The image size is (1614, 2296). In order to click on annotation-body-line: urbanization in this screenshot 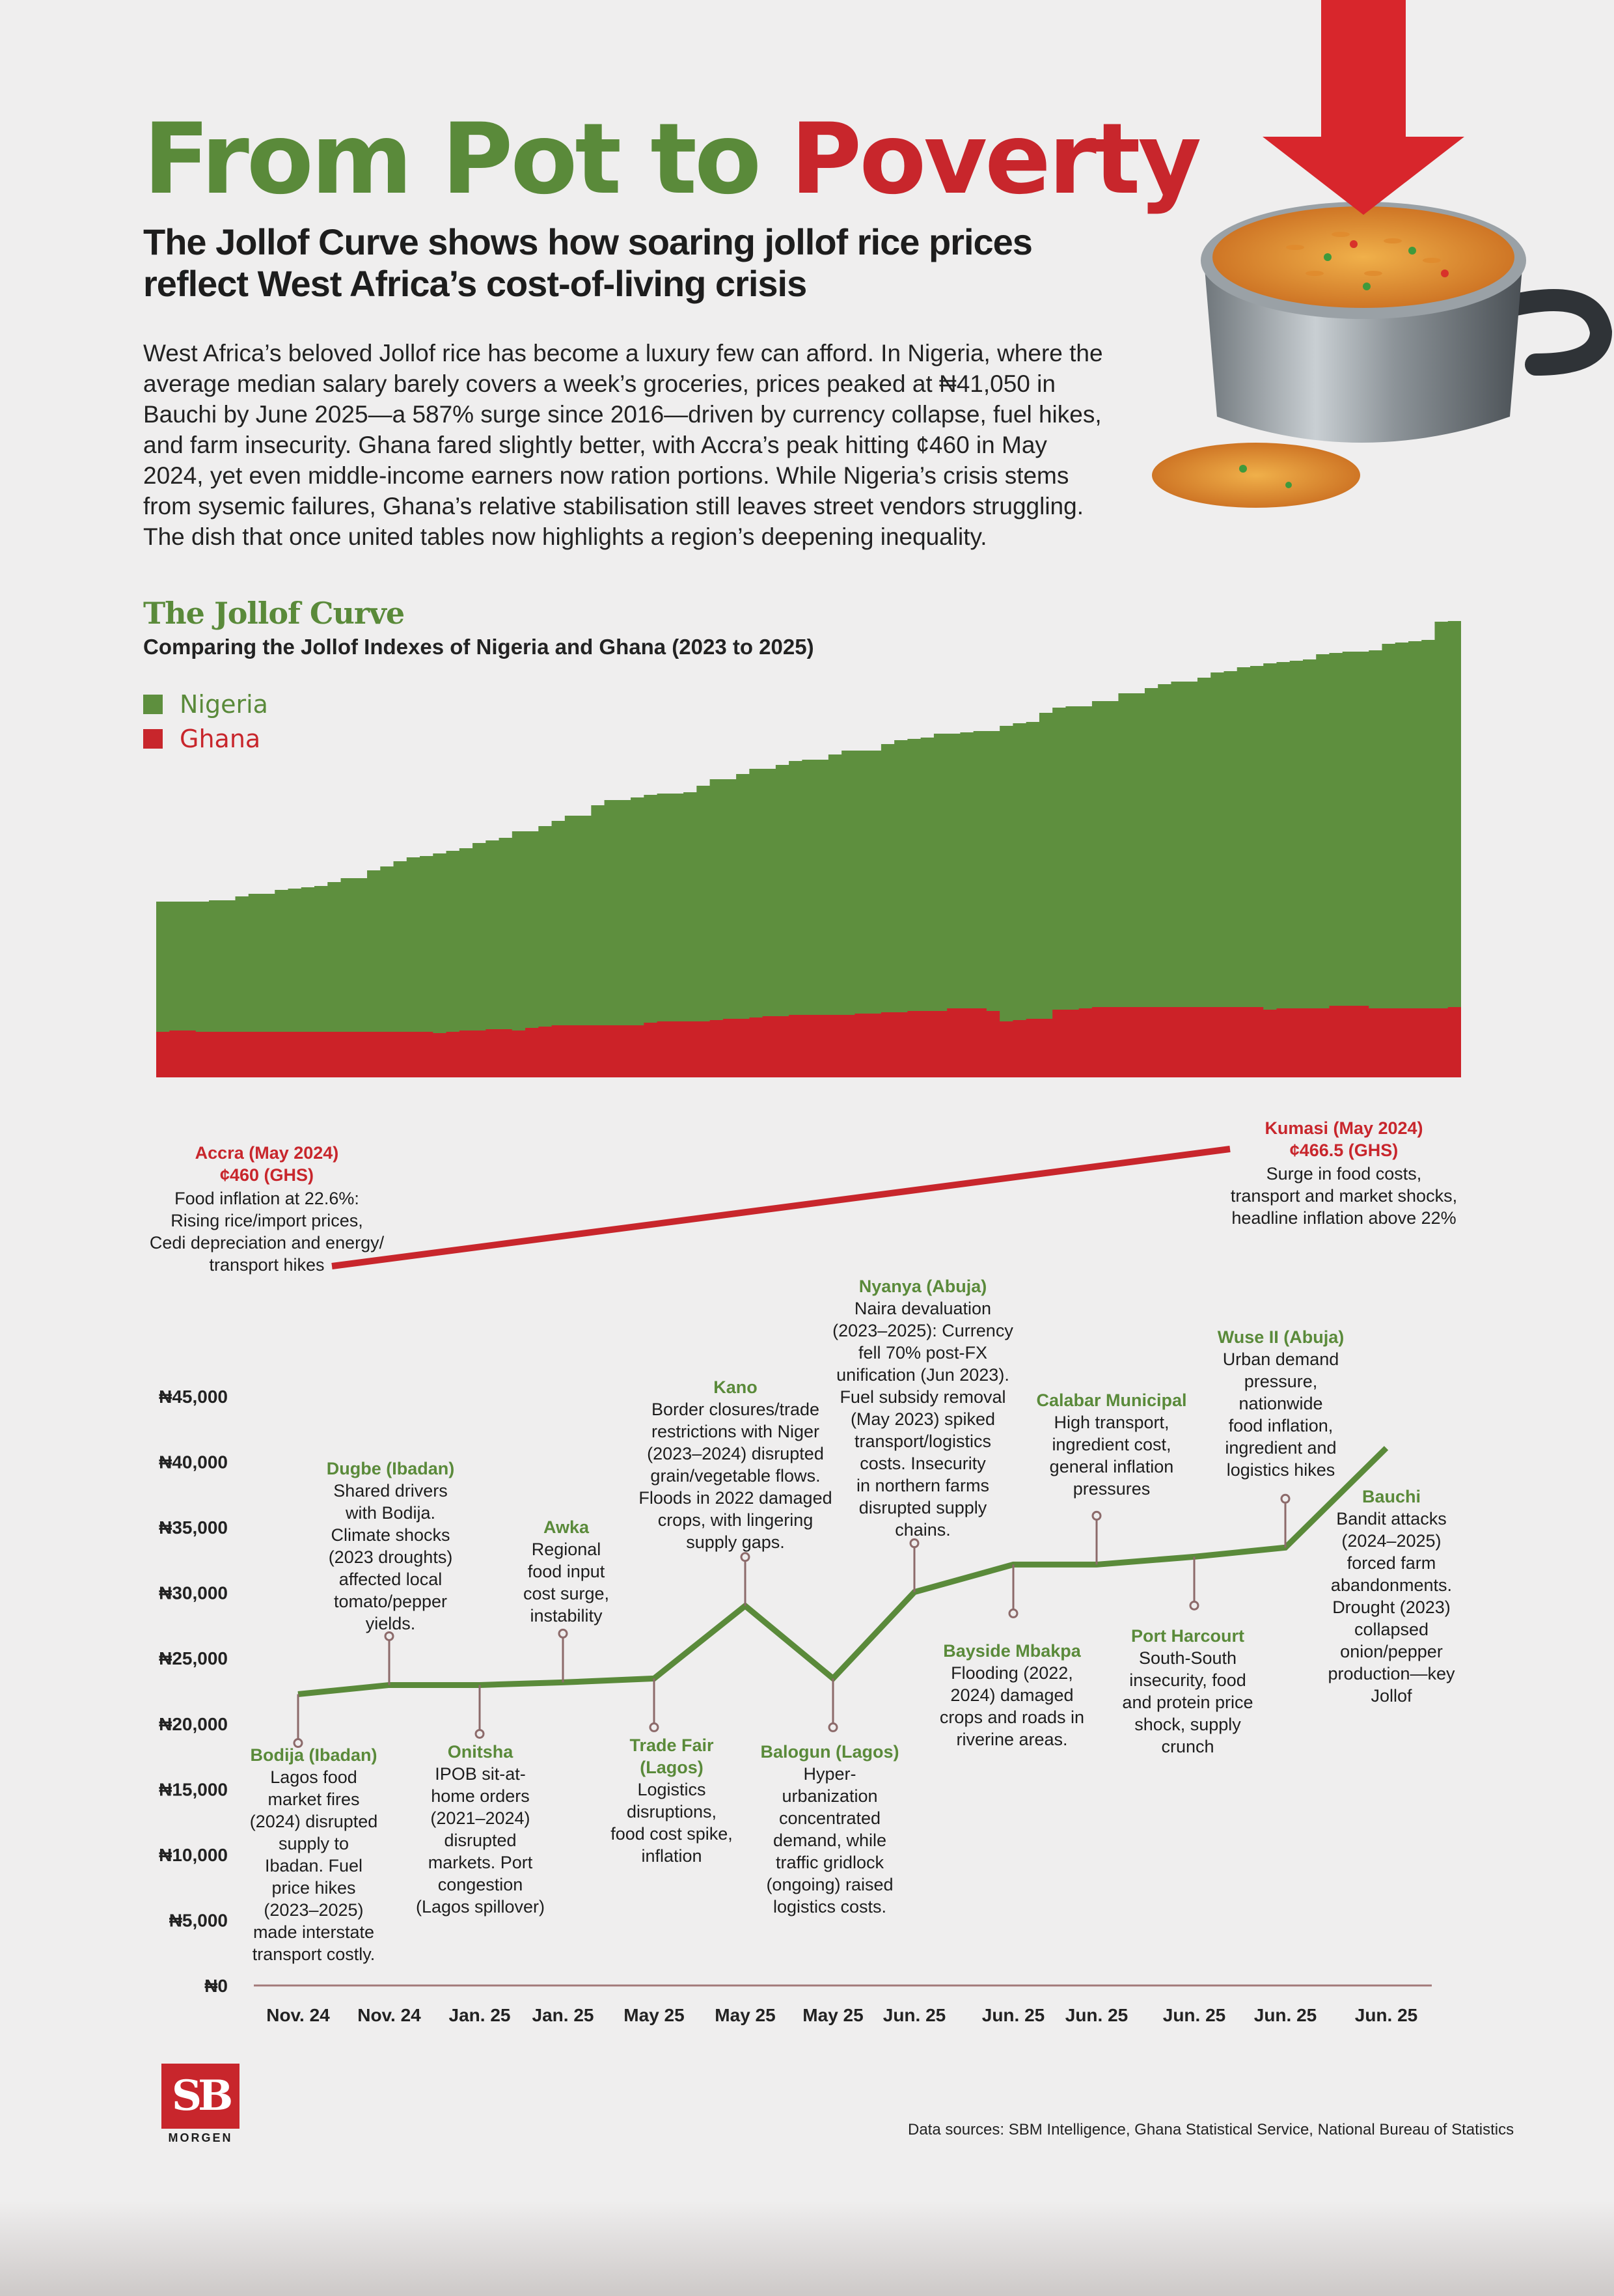, I will do `click(829, 1796)`.